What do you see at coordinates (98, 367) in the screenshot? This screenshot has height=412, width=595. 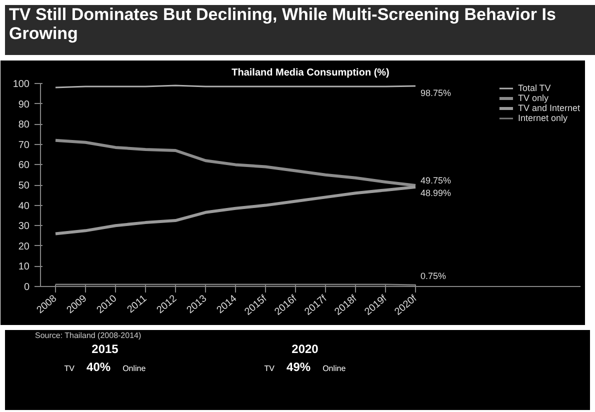 I see `text: 40%` at bounding box center [98, 367].